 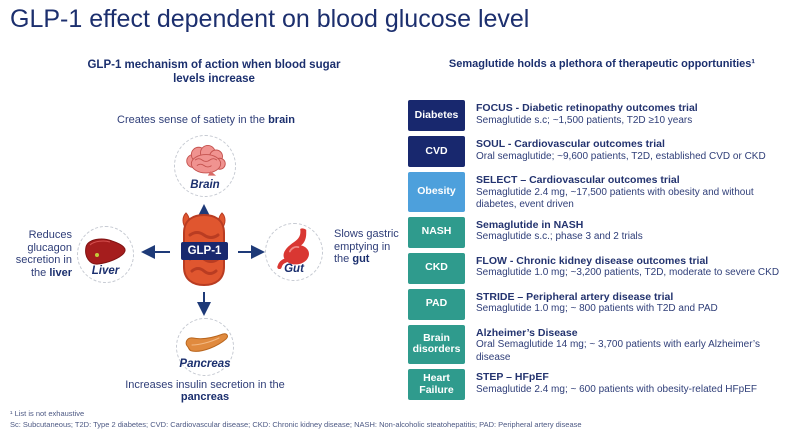 What do you see at coordinates (436, 151) in the screenshot?
I see `category-badge-cvd: CVD` at bounding box center [436, 151].